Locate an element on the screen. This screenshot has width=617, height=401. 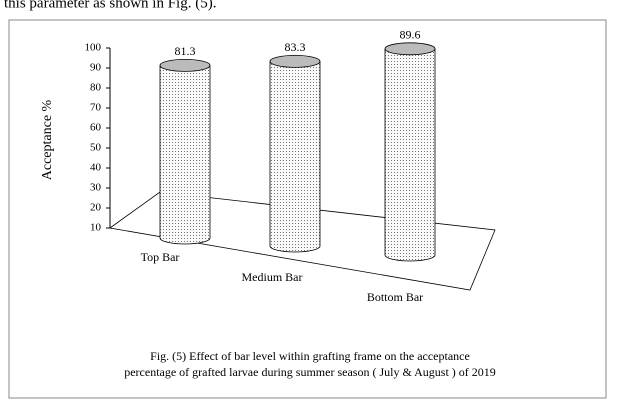
x-tick-label: Bottom Bar is located at coordinates (395, 297).